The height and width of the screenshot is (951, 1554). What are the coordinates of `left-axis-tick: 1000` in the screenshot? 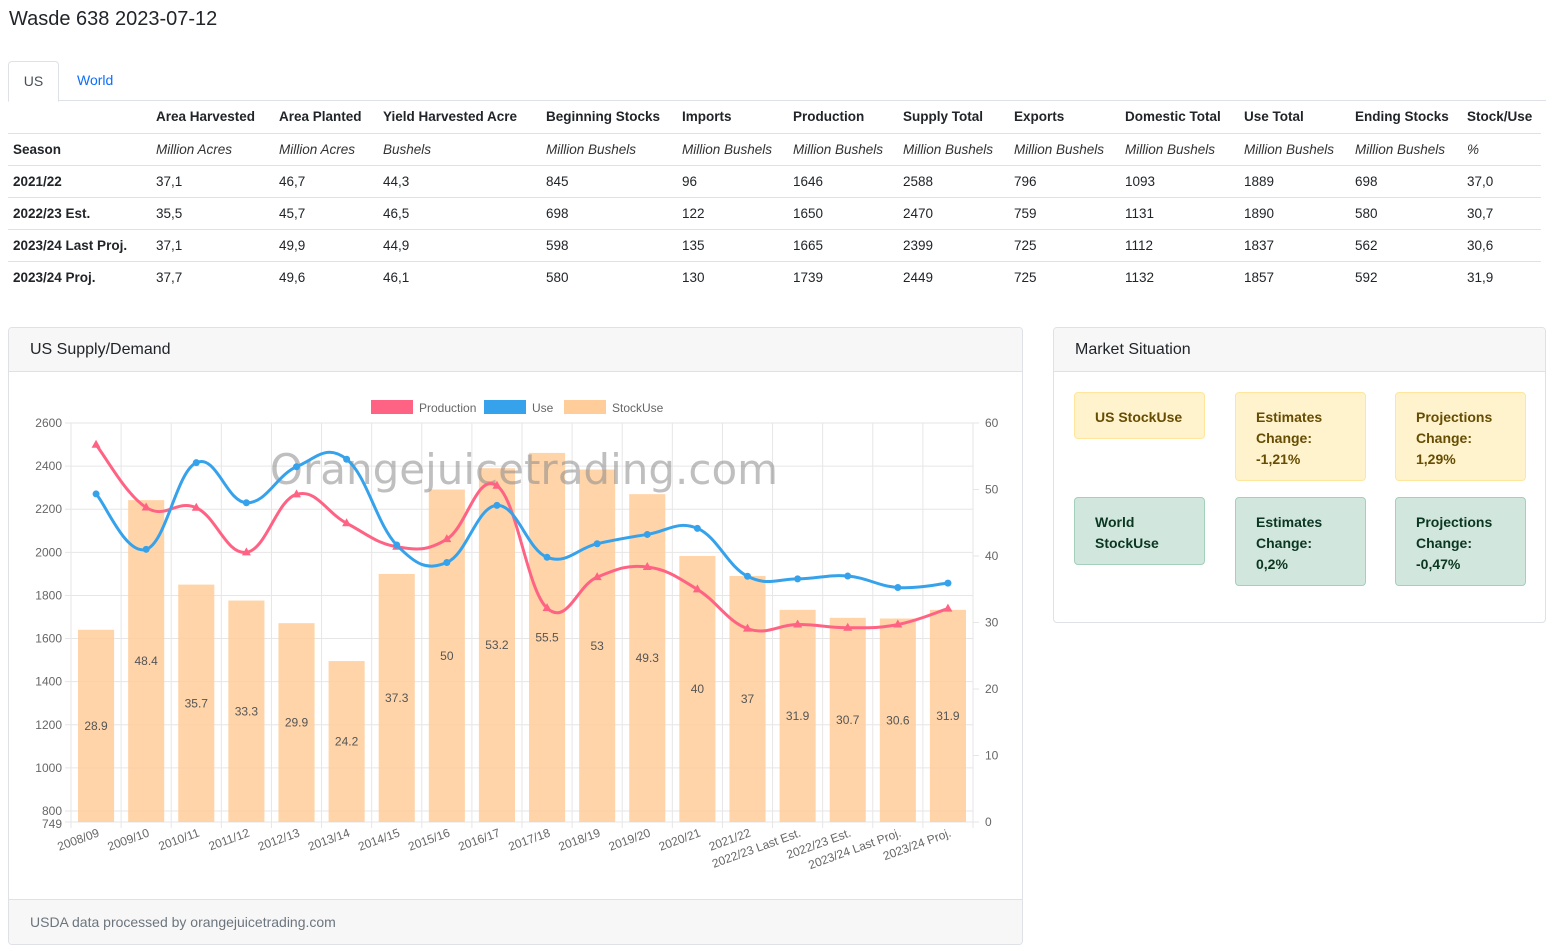 It's located at (48, 768).